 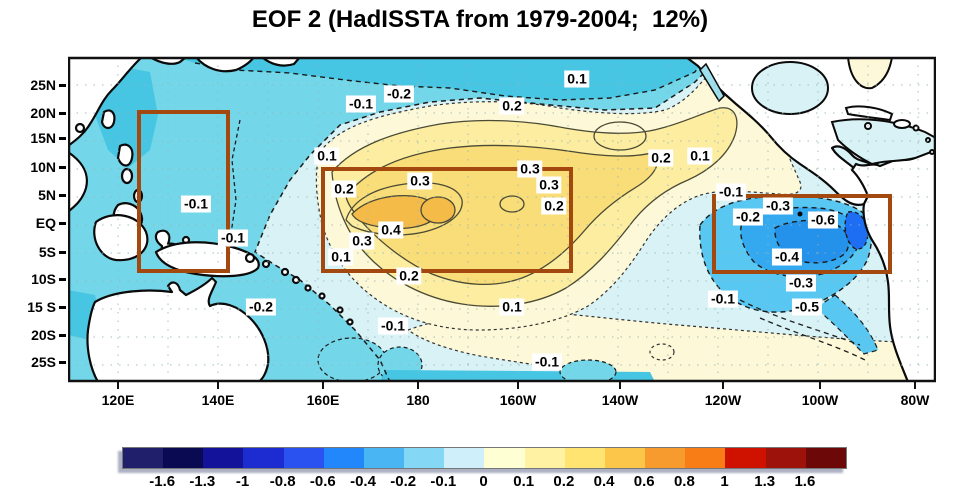 What do you see at coordinates (620, 400) in the screenshot?
I see `lon-label-140W: 140W` at bounding box center [620, 400].